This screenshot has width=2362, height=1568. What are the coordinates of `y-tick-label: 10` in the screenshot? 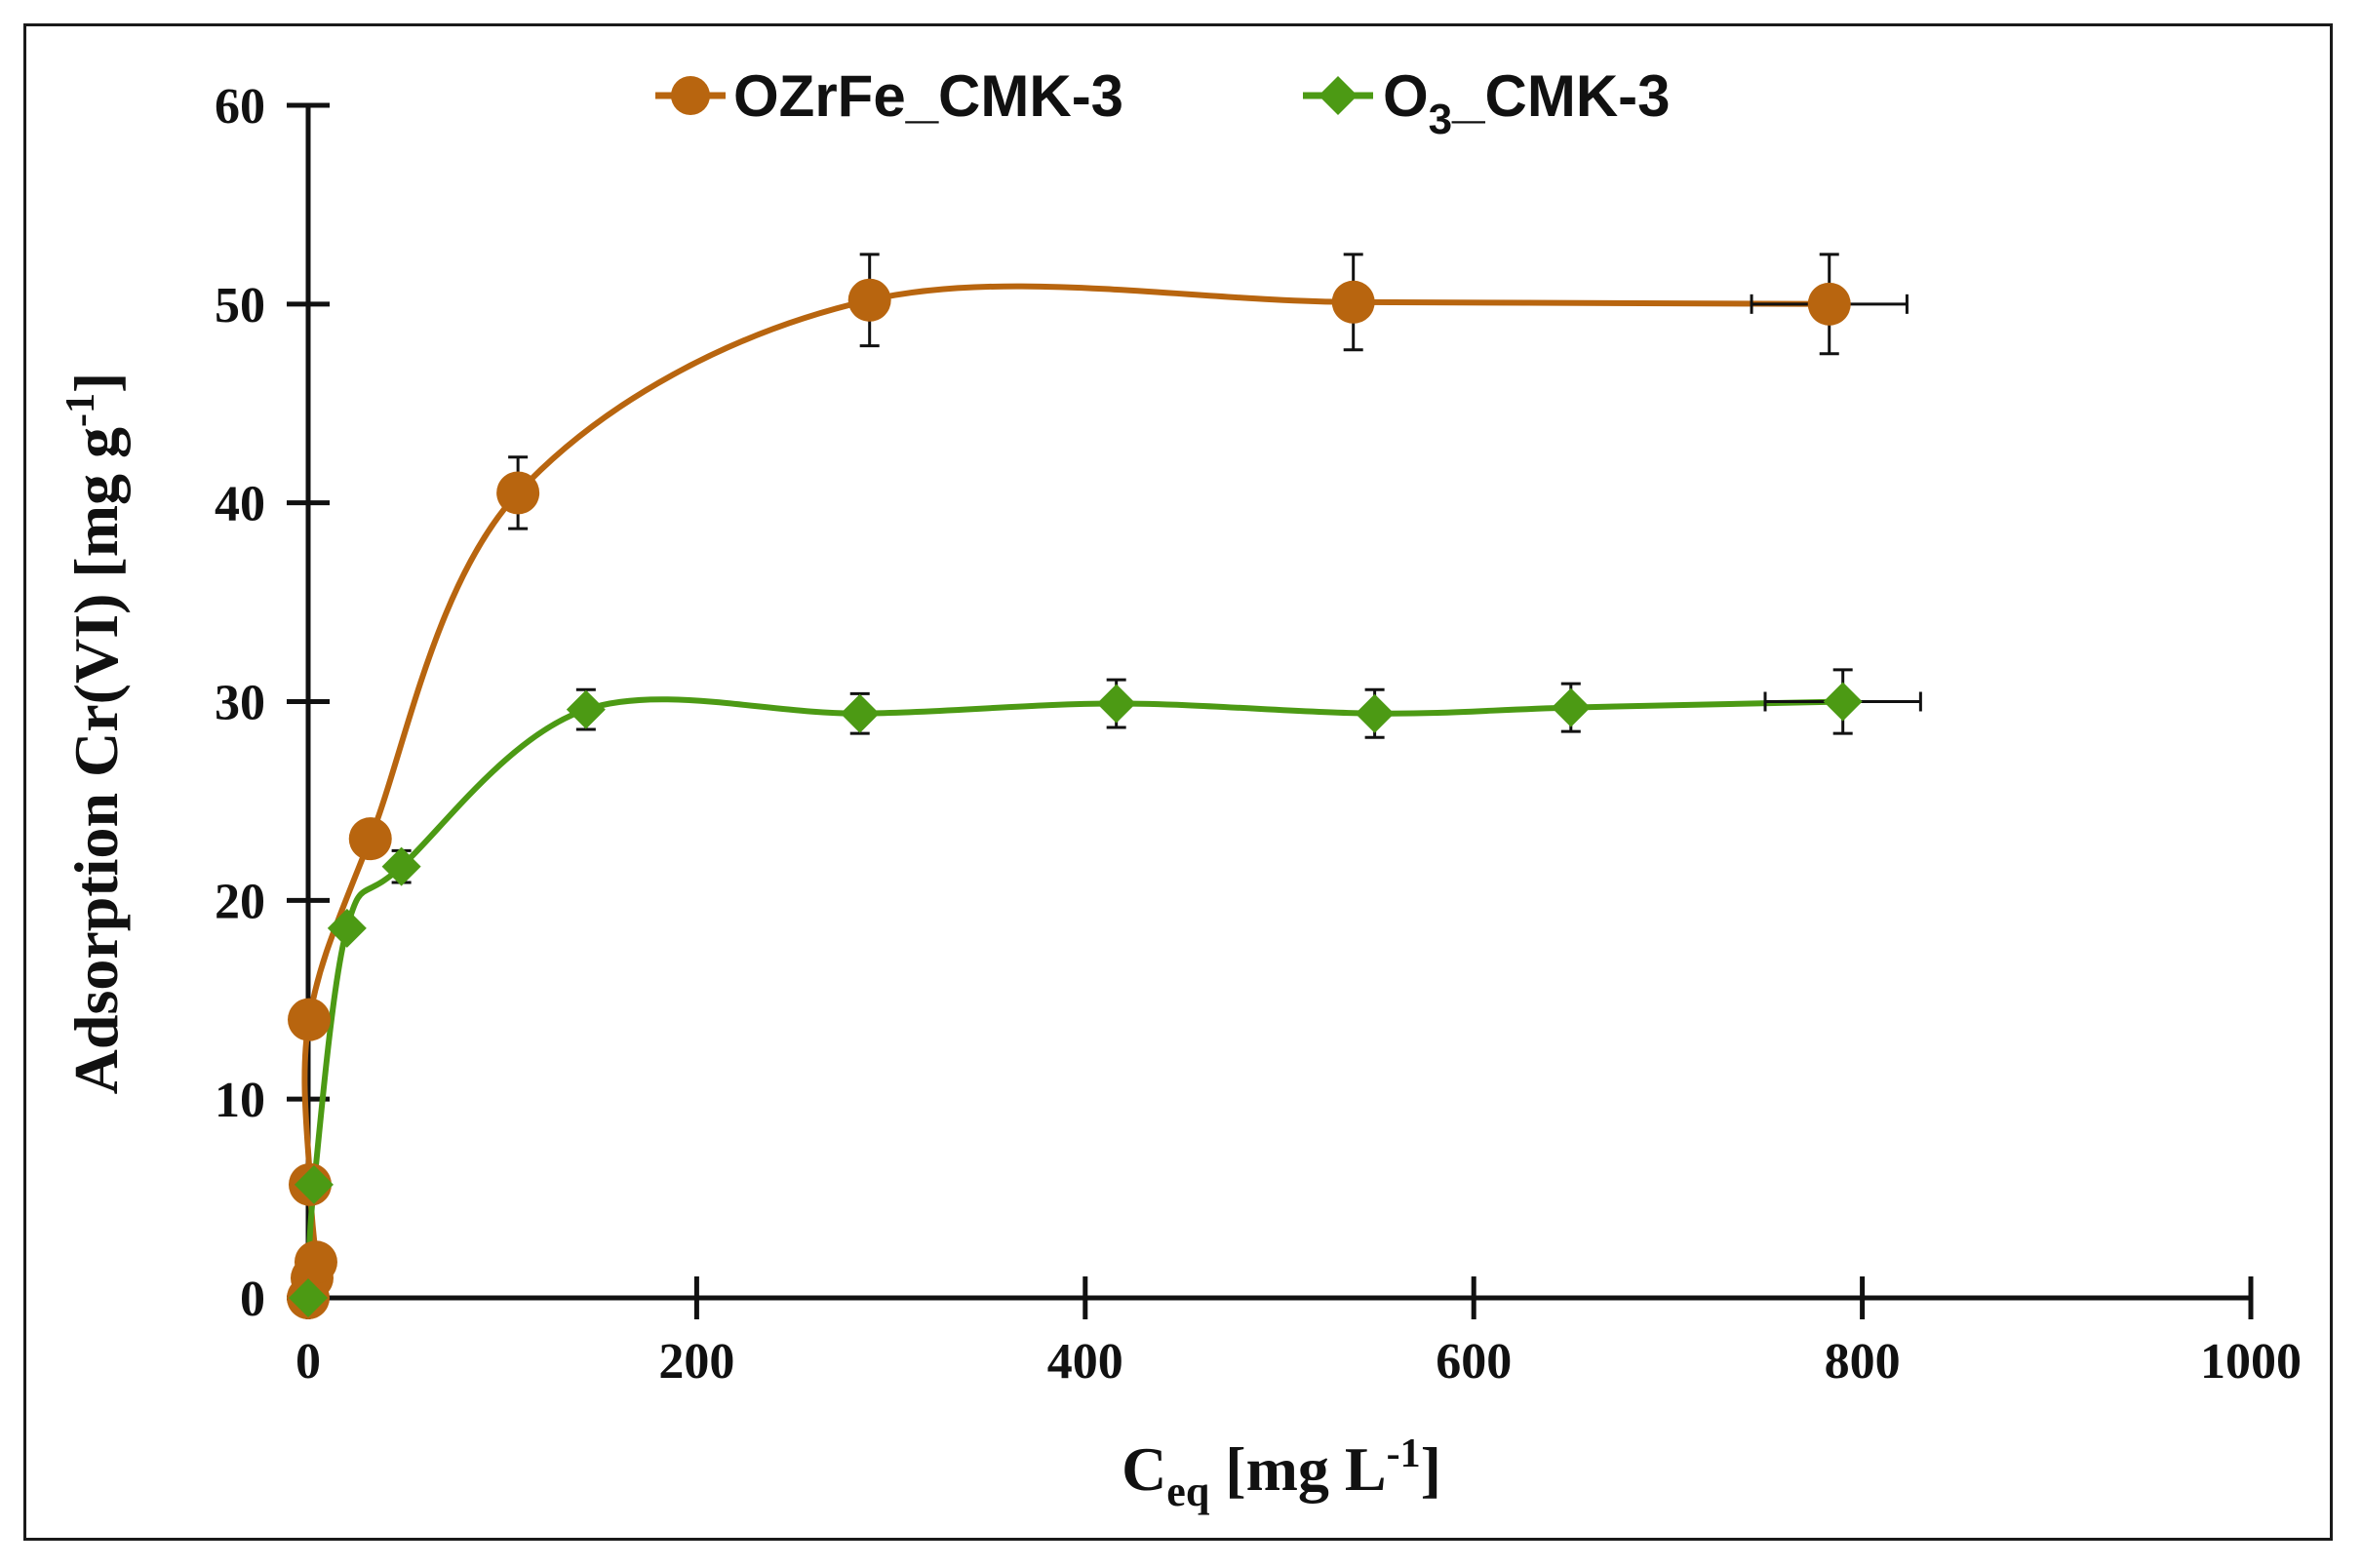 It's located at (240, 1100).